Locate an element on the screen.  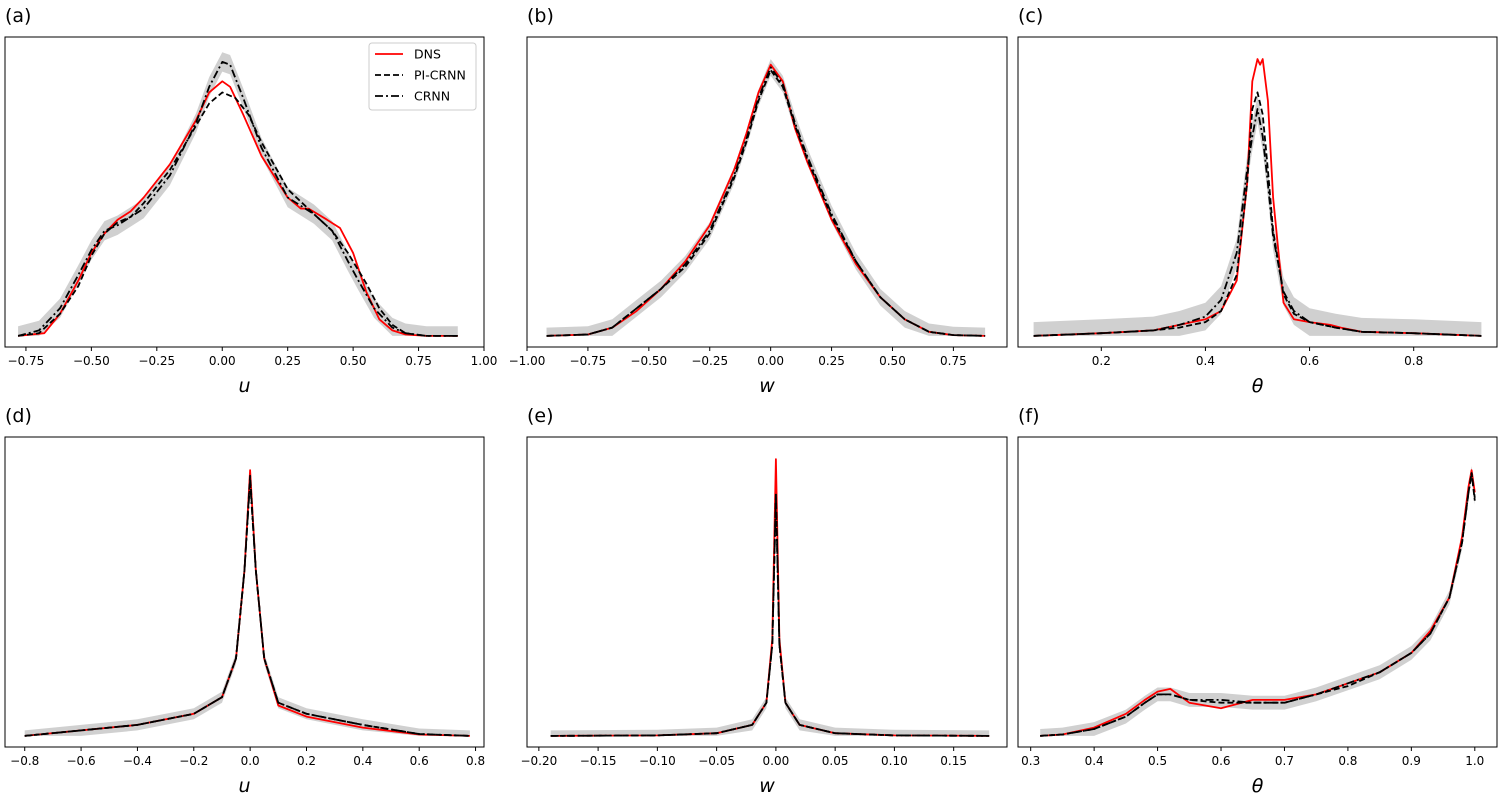
x-tick-label: 1.00 is located at coordinates (484, 361).